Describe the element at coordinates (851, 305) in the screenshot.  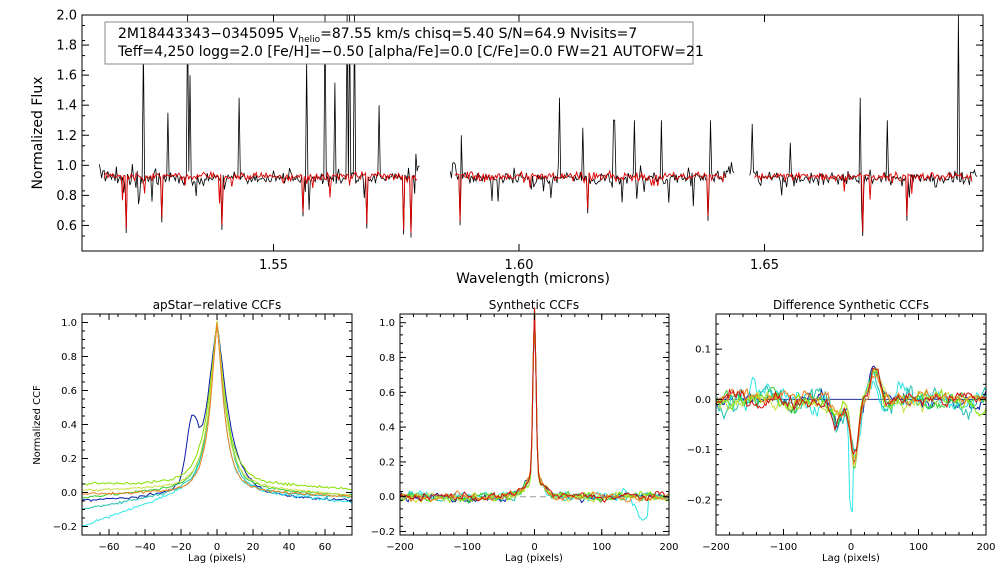
I see `difference-ccf-title: Difference Synthetic CCFs` at that location.